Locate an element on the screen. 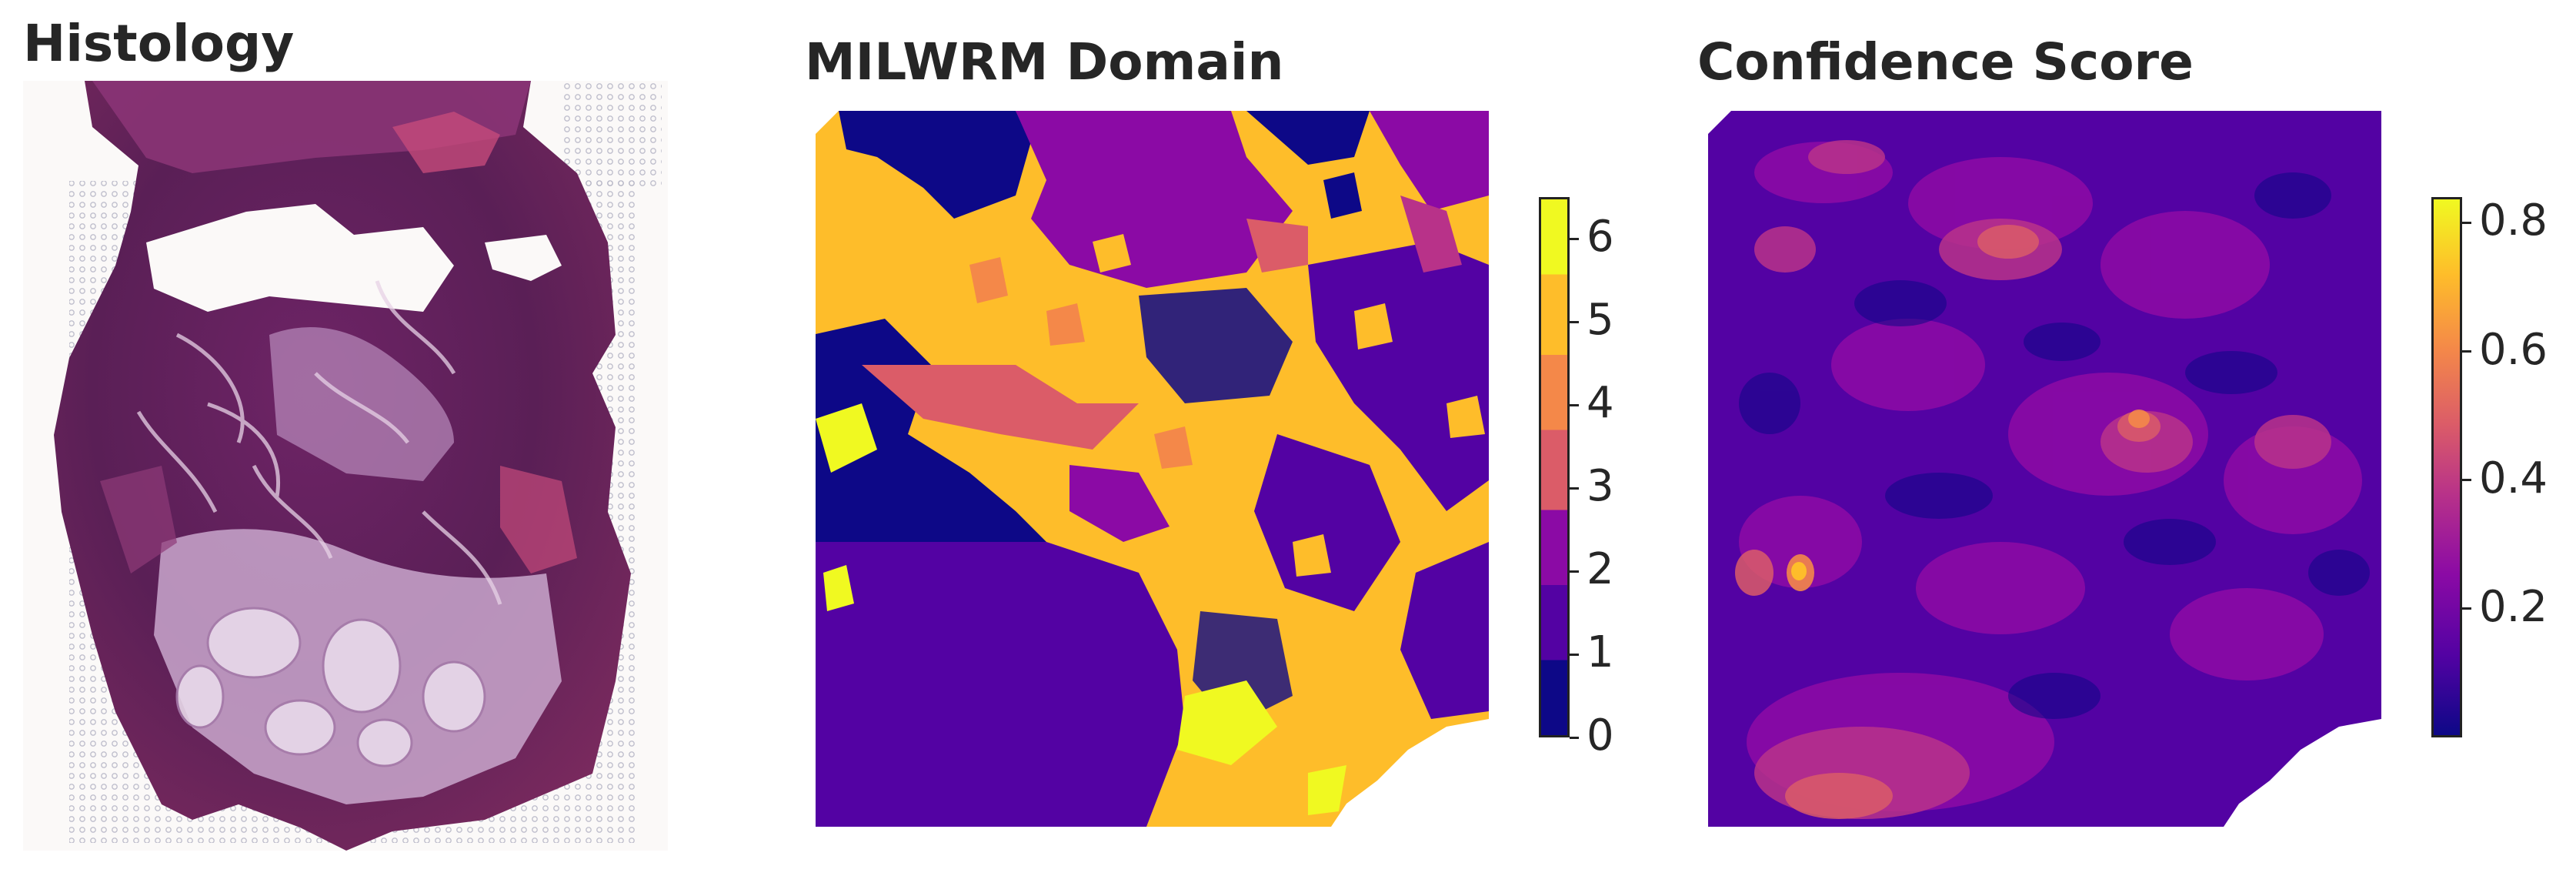 This screenshot has height=876, width=2576. colorbar-tick-label: 0.2 is located at coordinates (2513, 606).